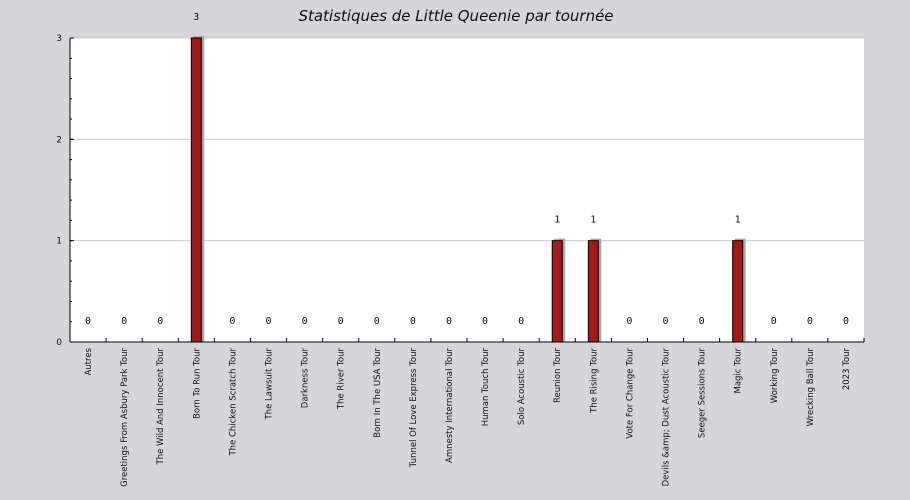 The image size is (910, 500). I want to click on y-tick-label: 3, so click(59, 39).